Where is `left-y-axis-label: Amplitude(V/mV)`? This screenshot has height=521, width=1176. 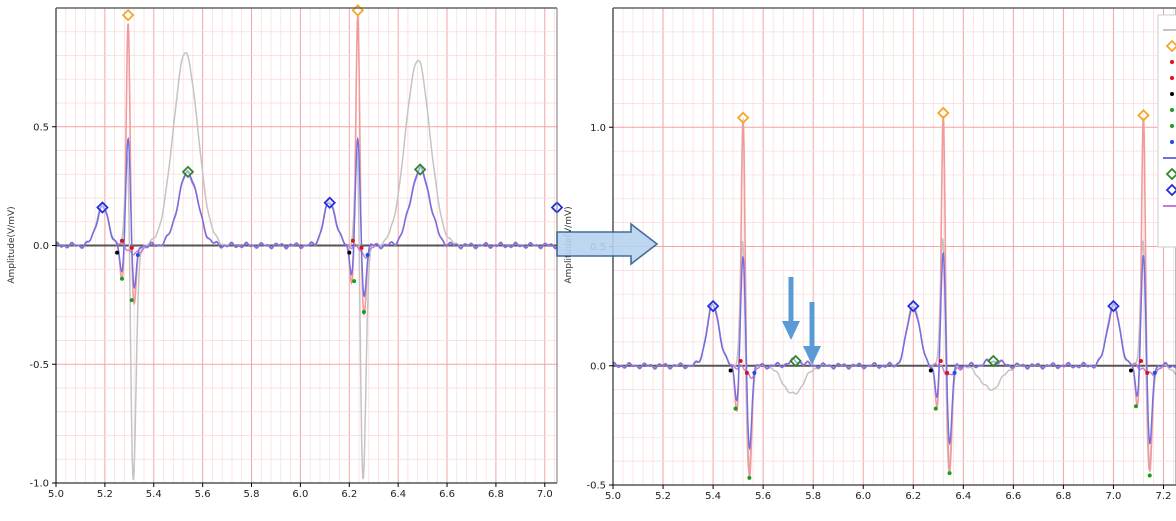 left-y-axis-label: Amplitude(V/mV) is located at coordinates (12, 244).